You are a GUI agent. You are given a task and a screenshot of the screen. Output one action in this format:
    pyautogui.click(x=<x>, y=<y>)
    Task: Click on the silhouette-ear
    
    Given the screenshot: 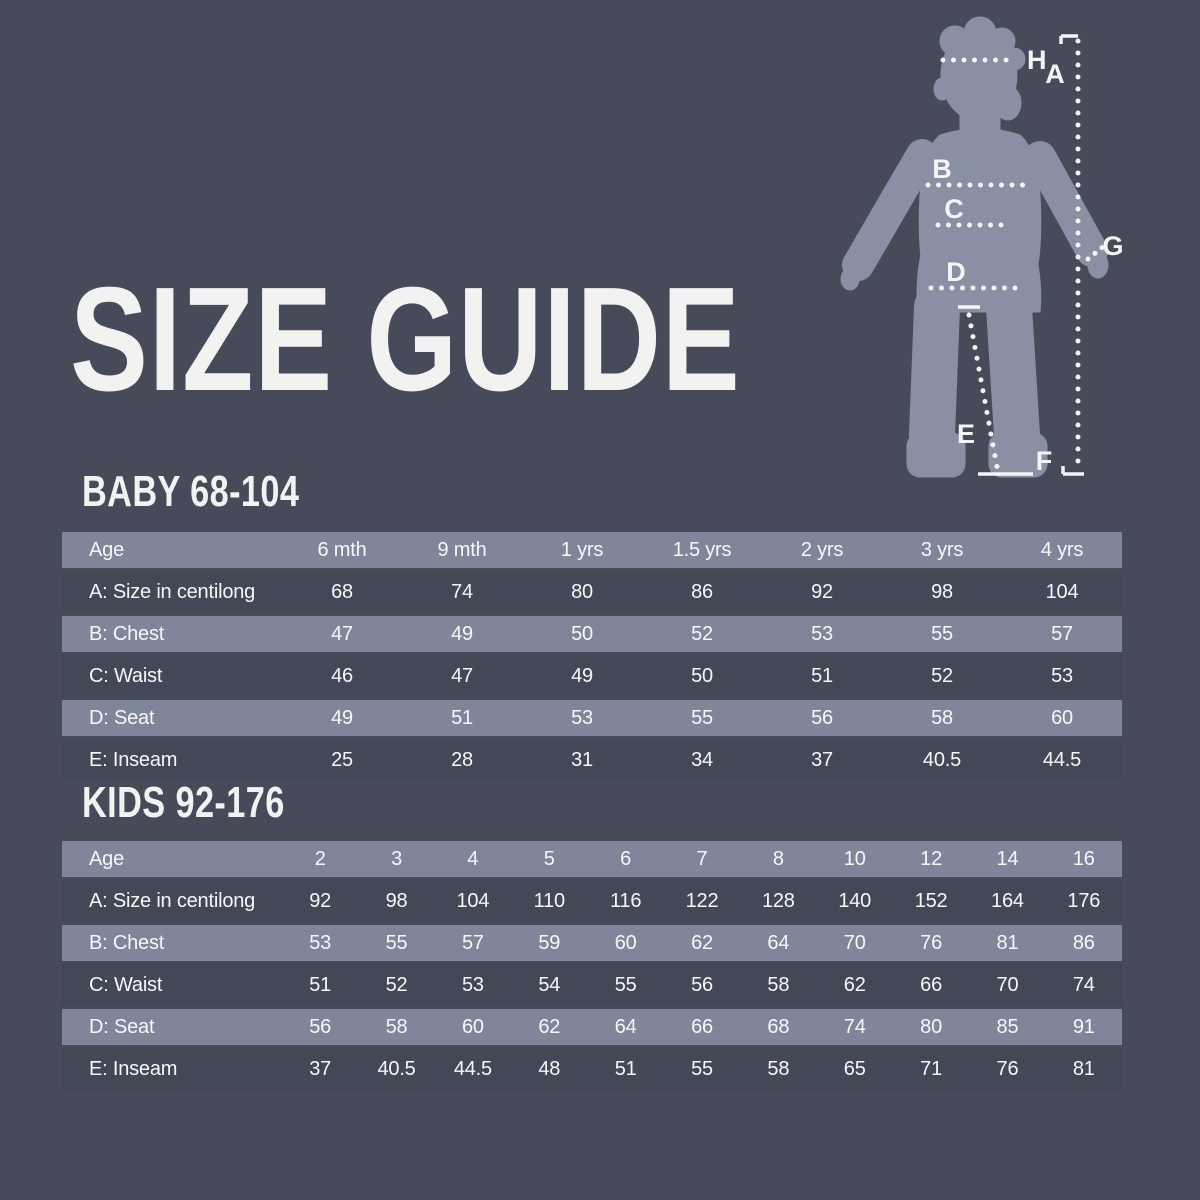 What is the action you would take?
    pyautogui.click(x=942, y=89)
    